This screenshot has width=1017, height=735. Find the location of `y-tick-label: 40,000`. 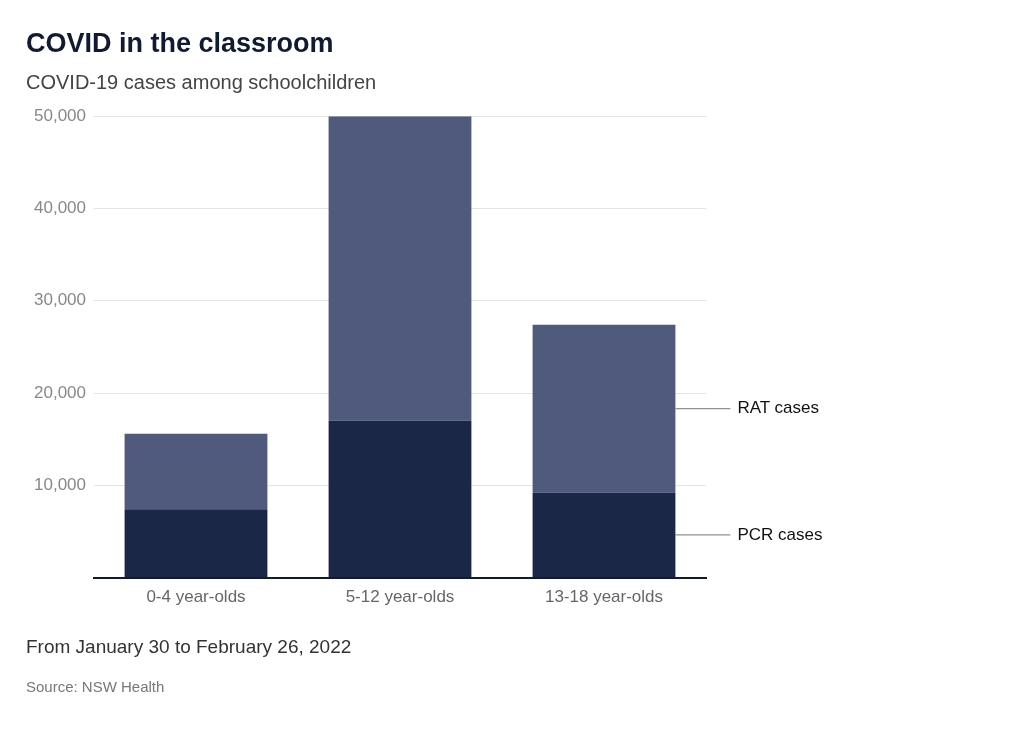

y-tick-label: 40,000 is located at coordinates (60, 208).